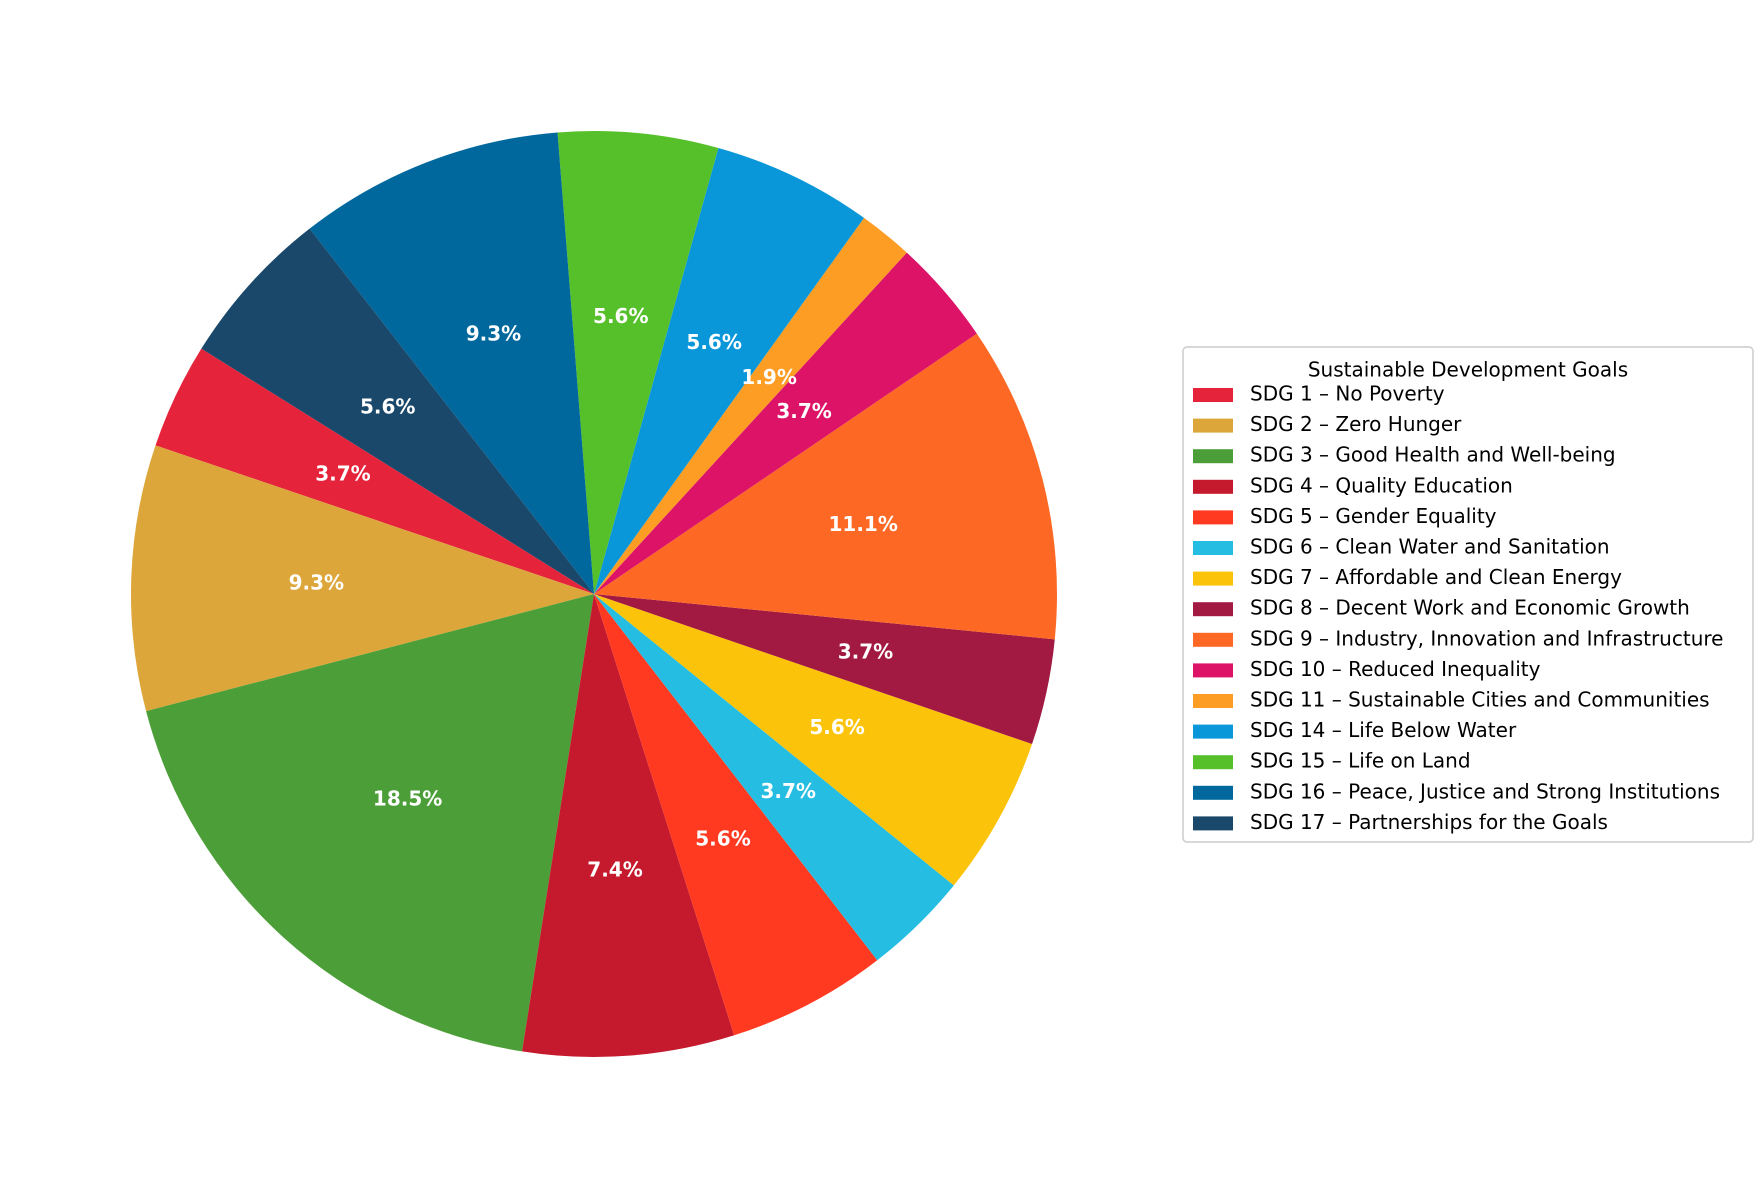 Image resolution: width=1762 pixels, height=1185 pixels. What do you see at coordinates (407, 798) in the screenshot?
I see `pie-percent-label: 18.5%` at bounding box center [407, 798].